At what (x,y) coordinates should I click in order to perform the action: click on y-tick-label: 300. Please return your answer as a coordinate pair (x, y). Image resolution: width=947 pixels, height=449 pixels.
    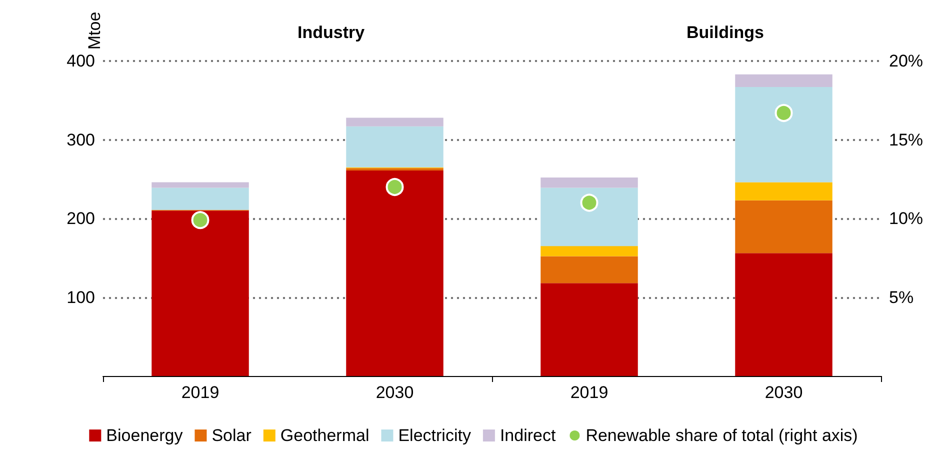
    Looking at the image, I should click on (80, 140).